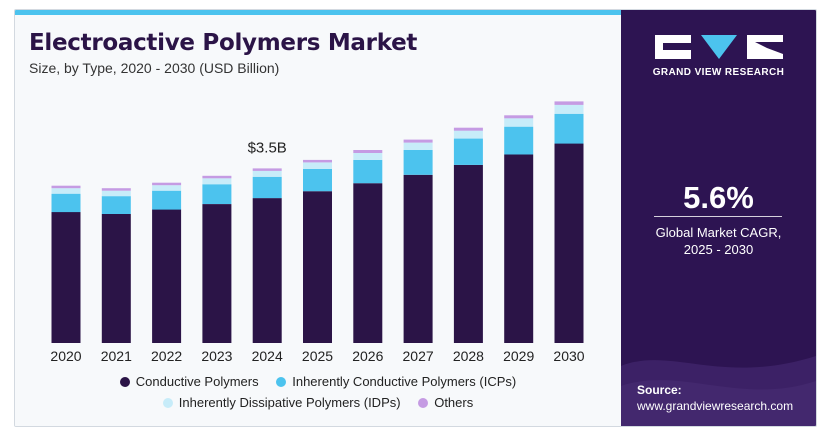 This screenshot has width=823, height=433. What do you see at coordinates (718, 72) in the screenshot?
I see `brand-name: GRAND VIEW RESEARCH` at bounding box center [718, 72].